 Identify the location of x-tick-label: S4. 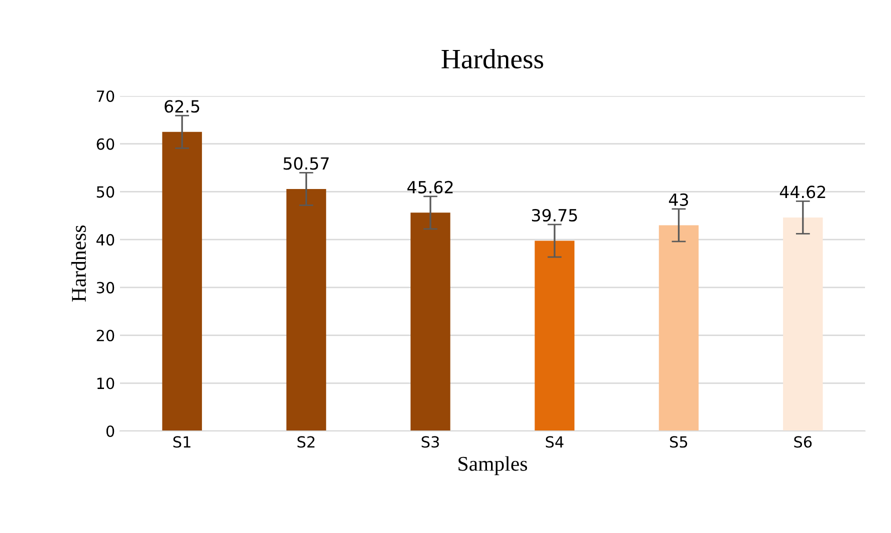
(555, 442).